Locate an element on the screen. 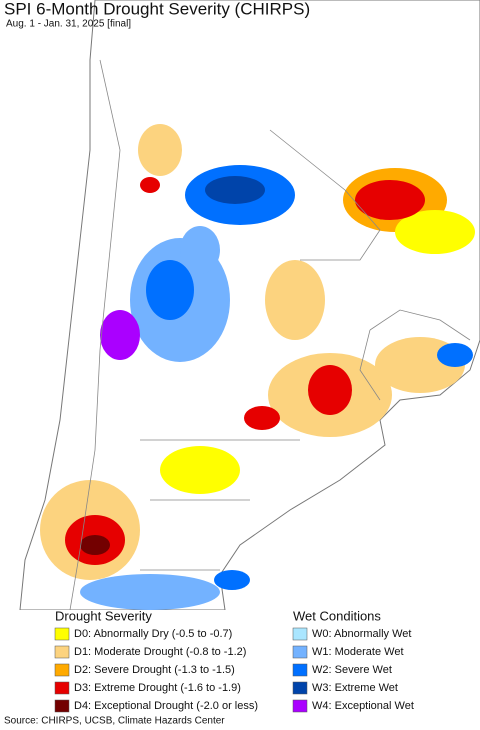 This screenshot has height=730, width=480. legend-label: W2: Severe Wet is located at coordinates (352, 670).